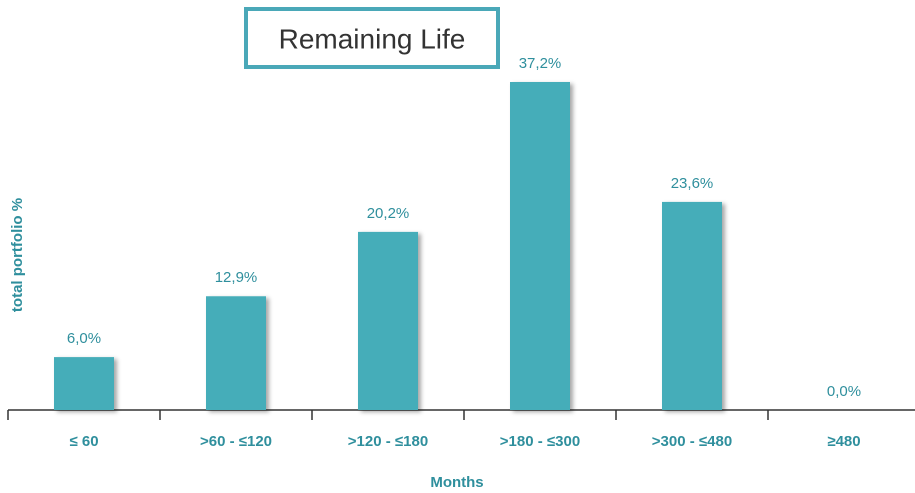  Describe the element at coordinates (84, 338) in the screenshot. I see `value-label: 6,0%` at that location.